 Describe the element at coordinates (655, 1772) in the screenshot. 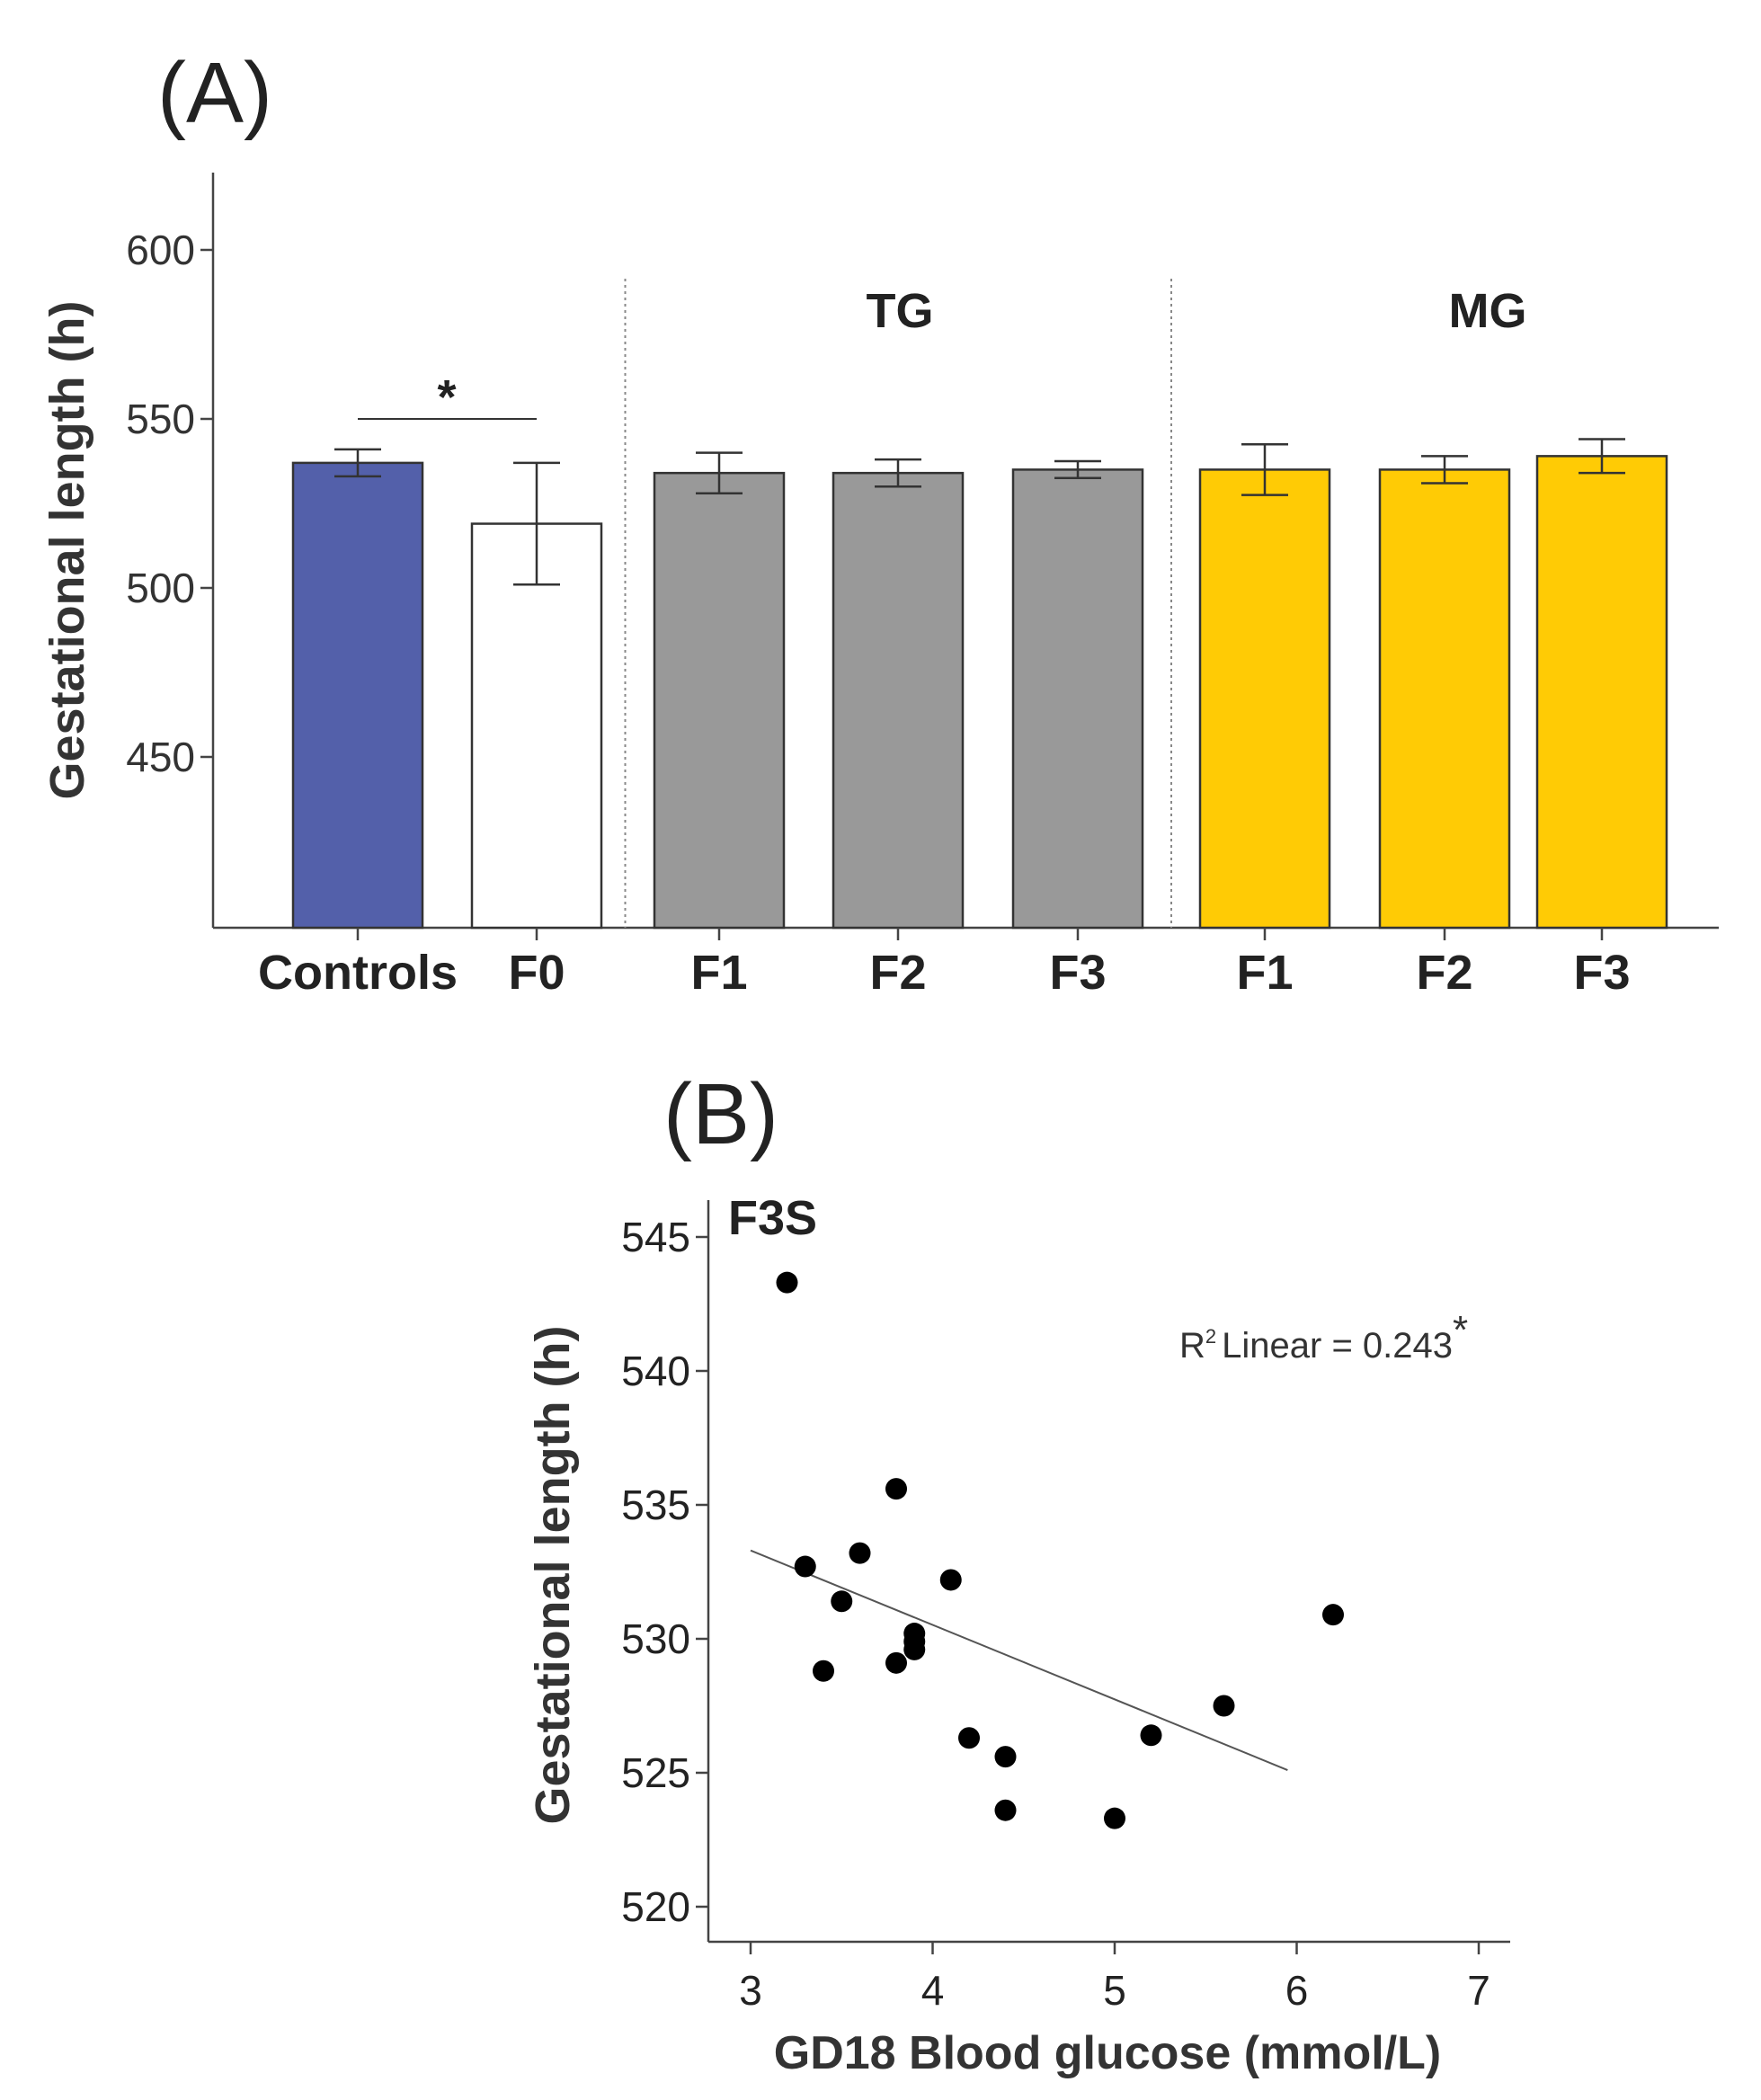

I see `panel-b-y-tick-label: 525` at that location.